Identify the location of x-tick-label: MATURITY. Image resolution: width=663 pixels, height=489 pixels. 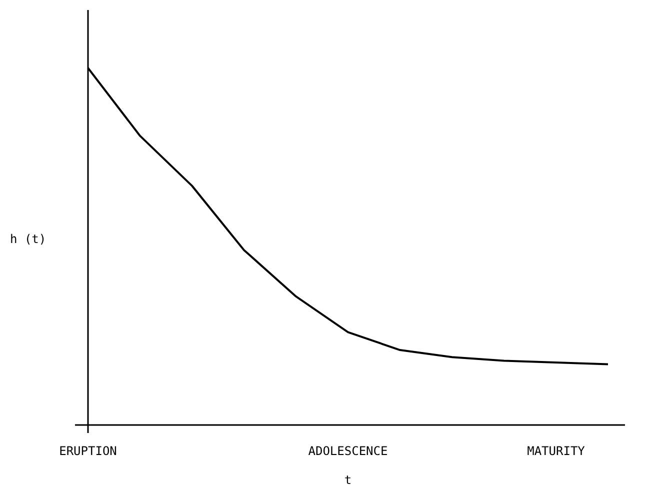
(556, 451).